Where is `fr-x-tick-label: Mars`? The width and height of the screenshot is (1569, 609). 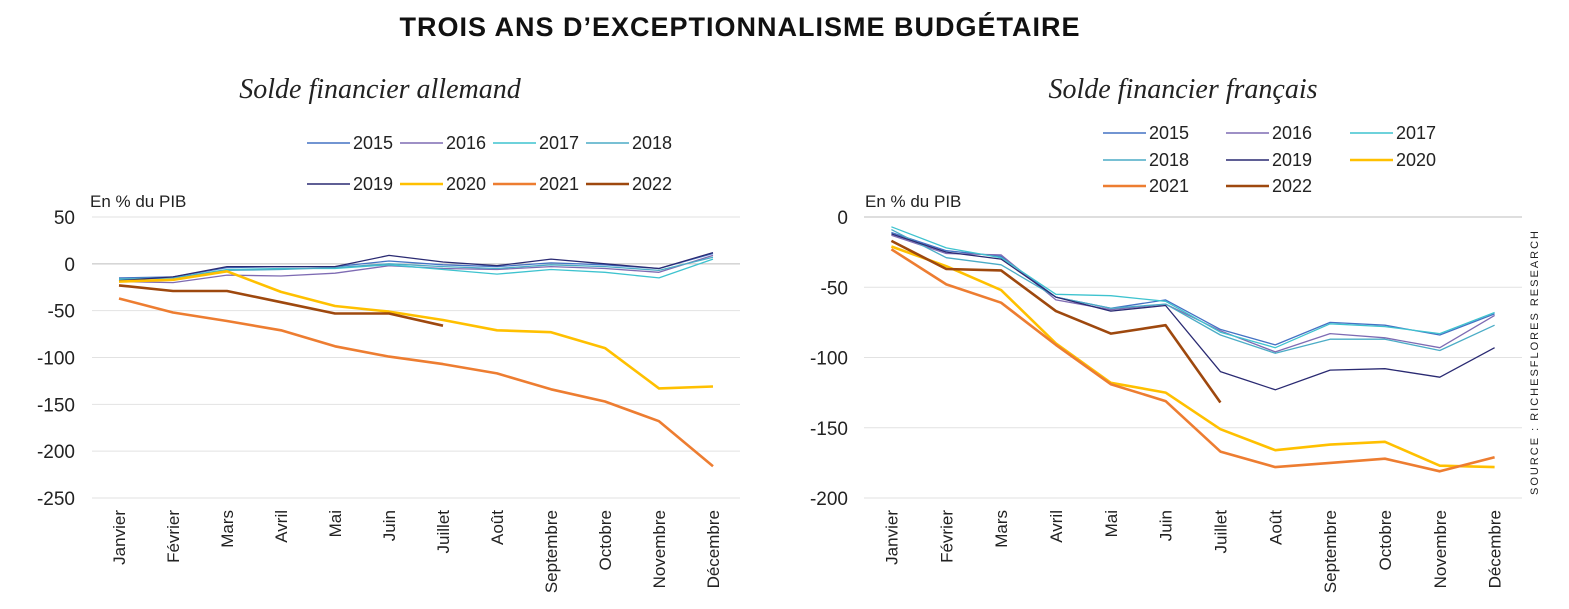 fr-x-tick-label: Mars is located at coordinates (1001, 529).